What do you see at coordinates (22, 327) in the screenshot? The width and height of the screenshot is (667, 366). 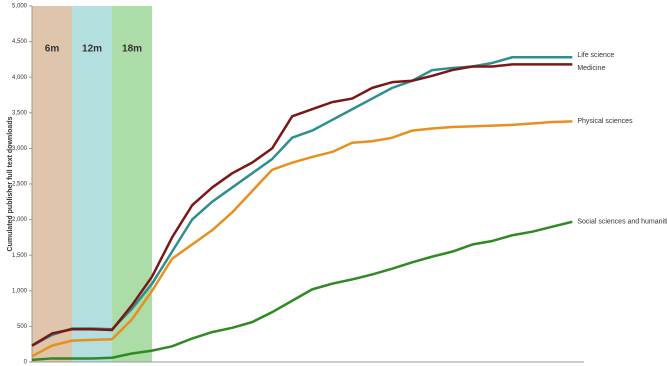 I see `y-tick-label: 500` at bounding box center [22, 327].